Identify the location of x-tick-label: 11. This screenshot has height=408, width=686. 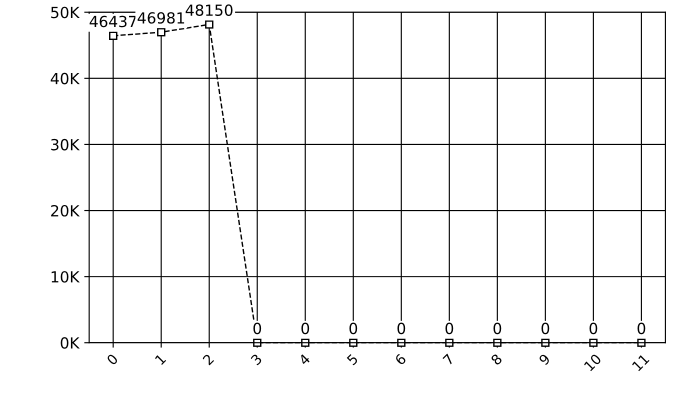
(641, 363).